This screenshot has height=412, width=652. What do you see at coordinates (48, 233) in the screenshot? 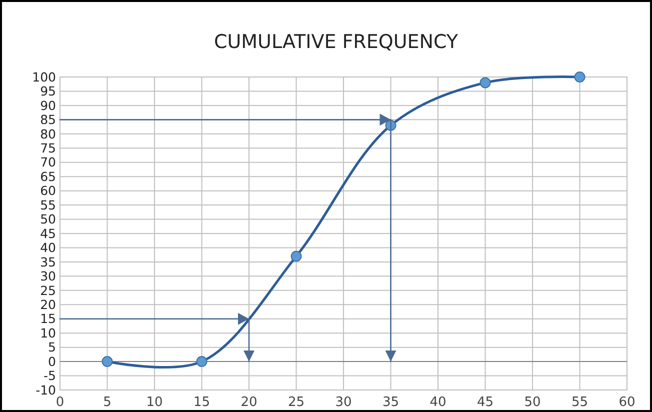
I see `y-tick-label: 45` at bounding box center [48, 233].